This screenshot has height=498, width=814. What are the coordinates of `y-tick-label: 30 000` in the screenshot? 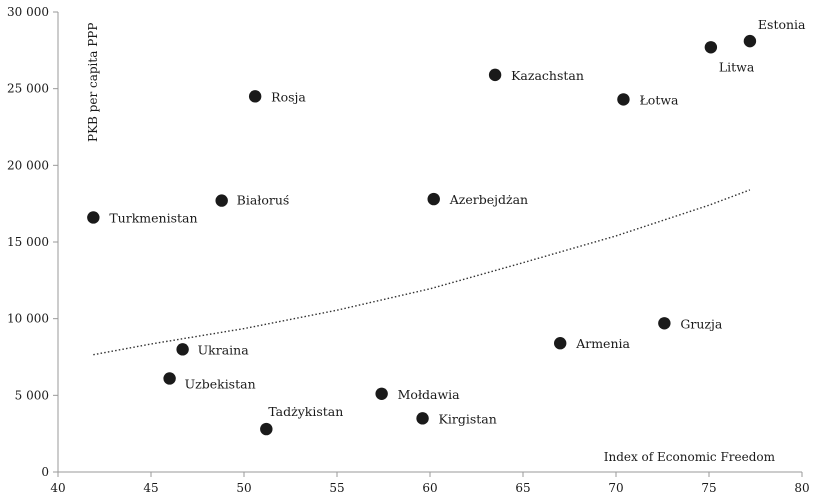 It's located at (28, 12).